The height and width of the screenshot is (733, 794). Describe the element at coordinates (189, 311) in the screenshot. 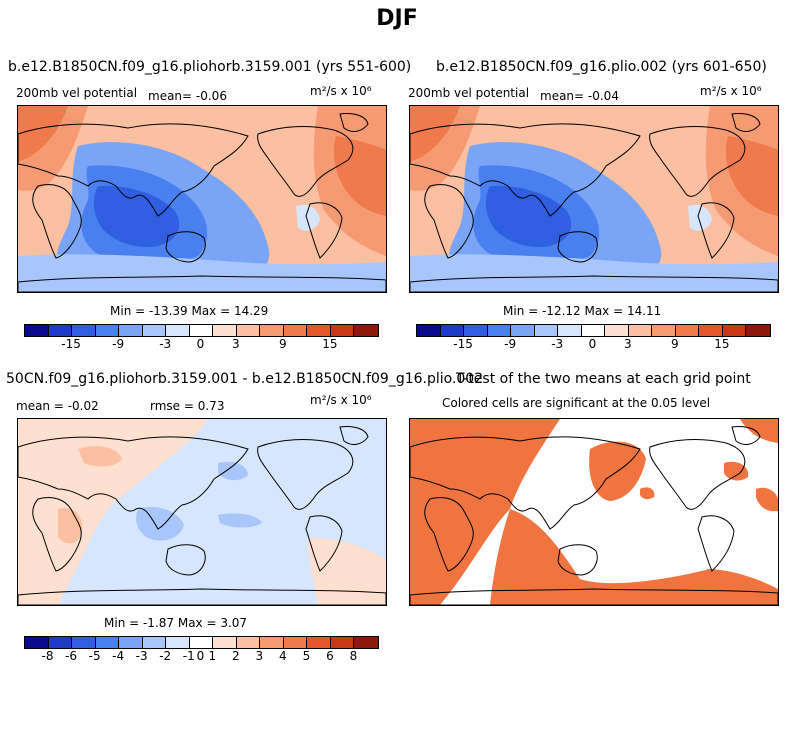

I see `panel1-minmax: Min = -13.39 Max = 14.29` at that location.